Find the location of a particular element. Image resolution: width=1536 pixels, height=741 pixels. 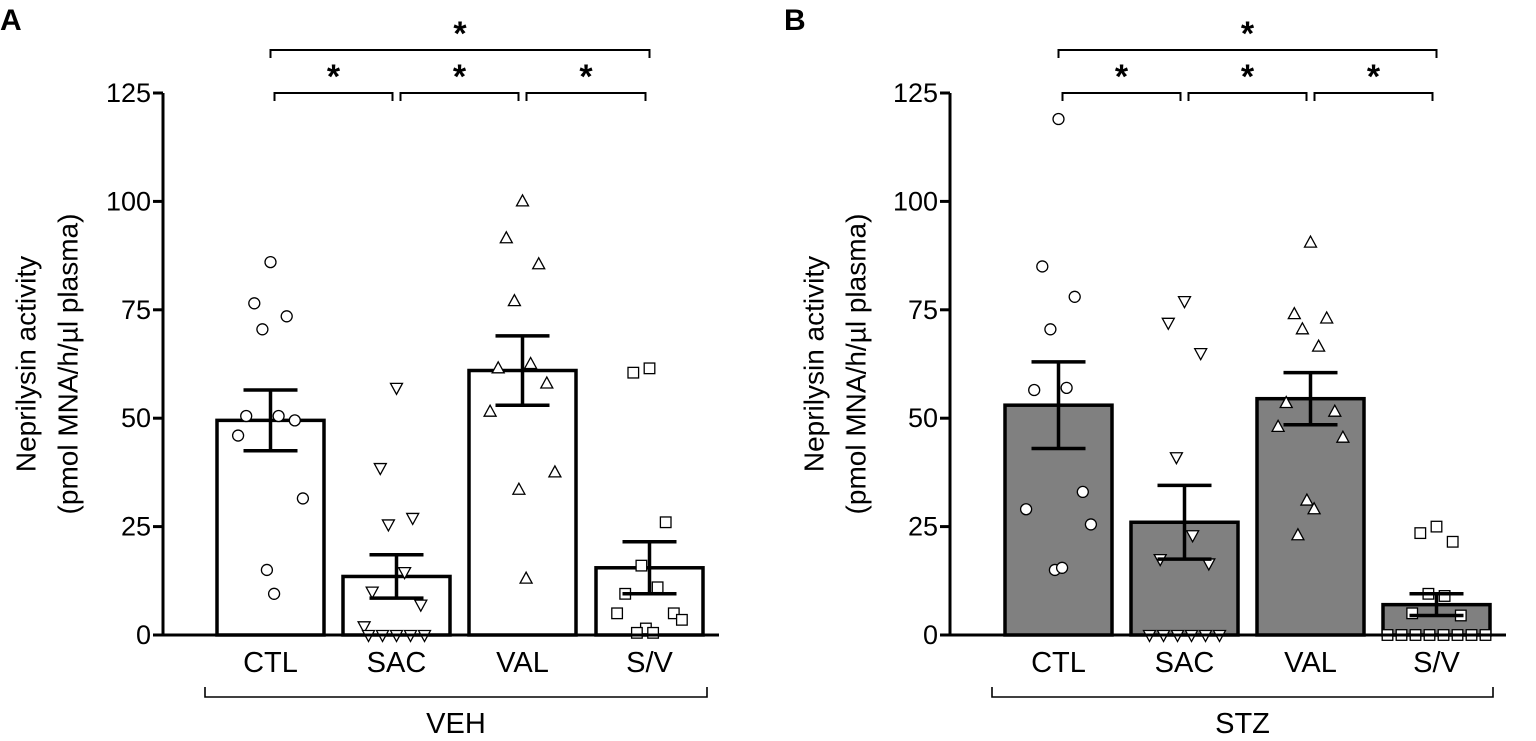

x-tick-label: CTL is located at coordinates (1058, 663).